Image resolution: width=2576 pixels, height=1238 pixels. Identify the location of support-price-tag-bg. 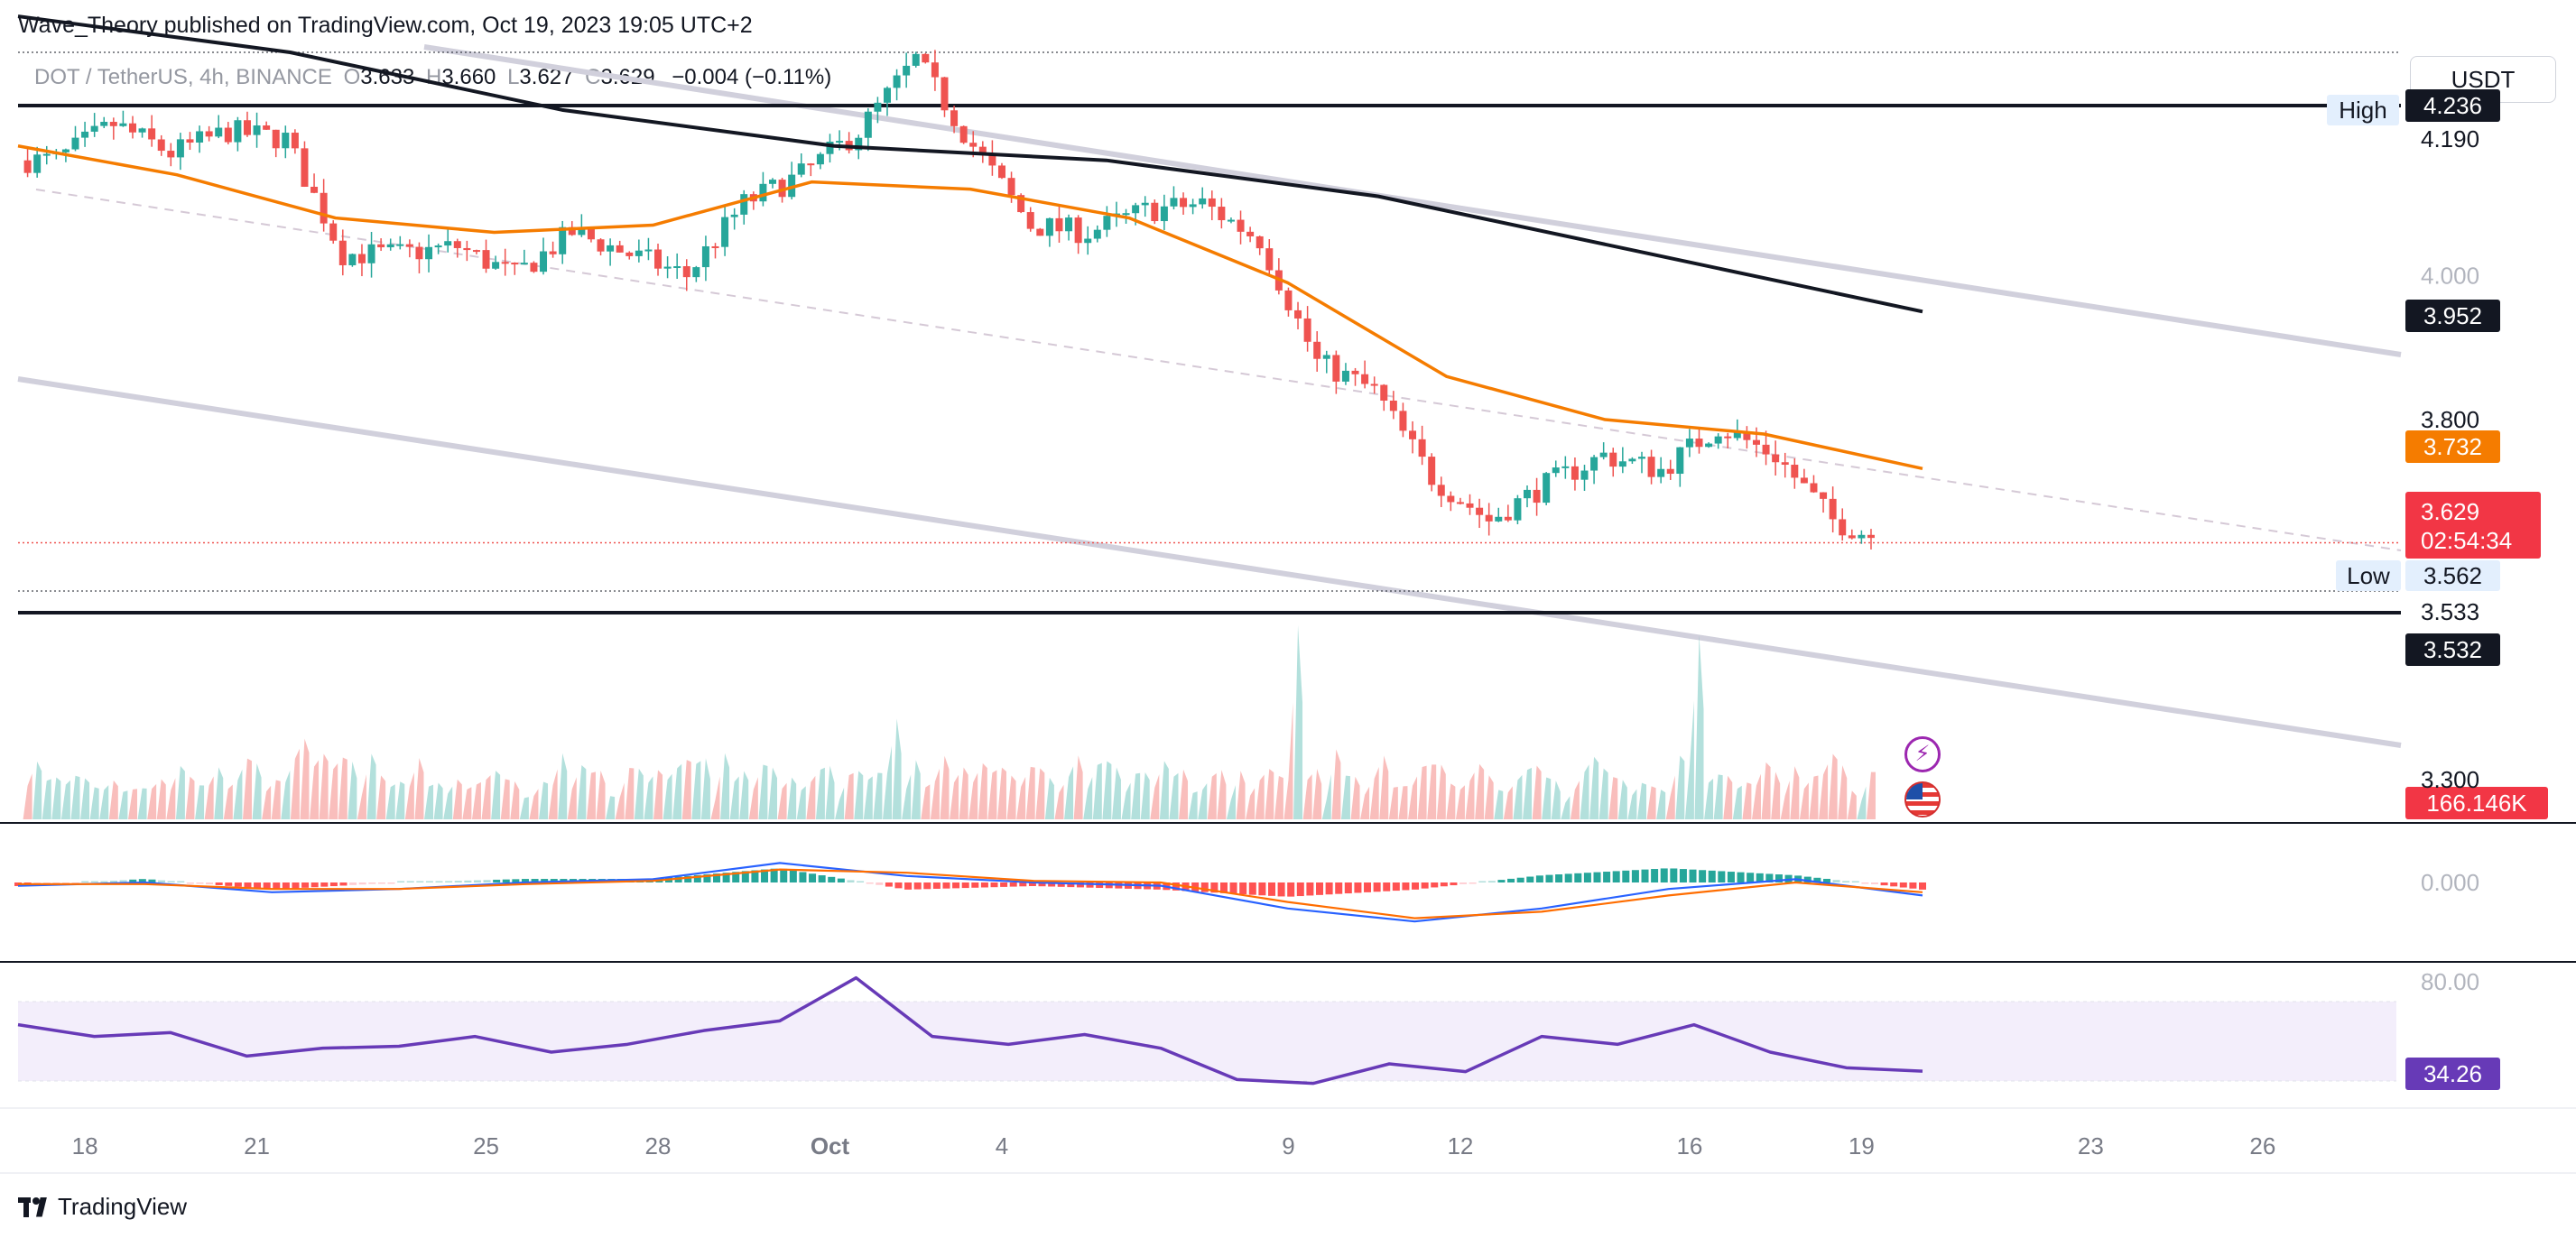
(2452, 649).